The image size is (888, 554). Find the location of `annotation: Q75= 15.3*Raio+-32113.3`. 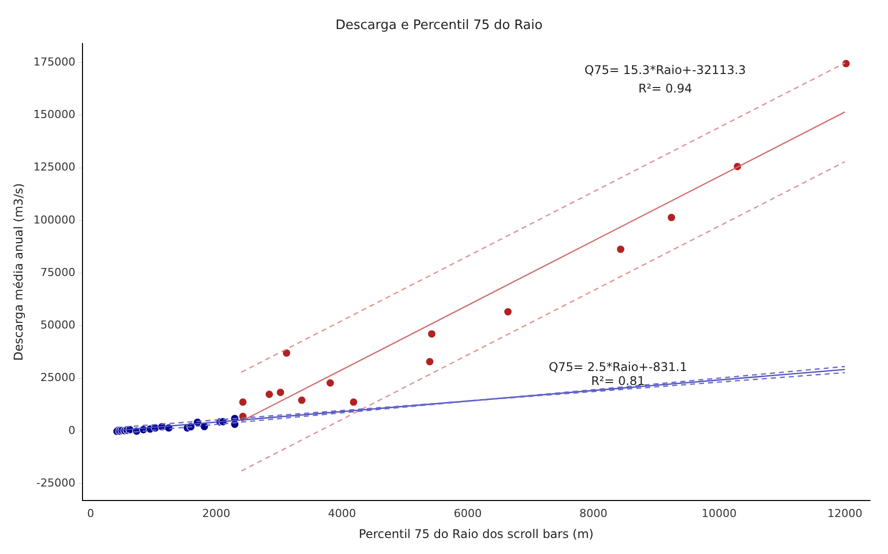

annotation: Q75= 15.3*Raio+-32113.3 is located at coordinates (665, 70).